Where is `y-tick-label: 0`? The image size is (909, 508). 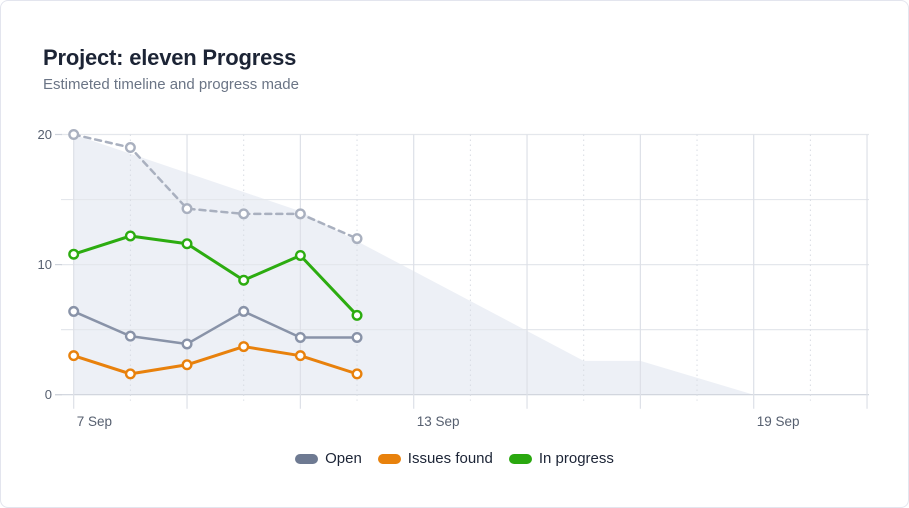
y-tick-label: 0 is located at coordinates (48, 394).